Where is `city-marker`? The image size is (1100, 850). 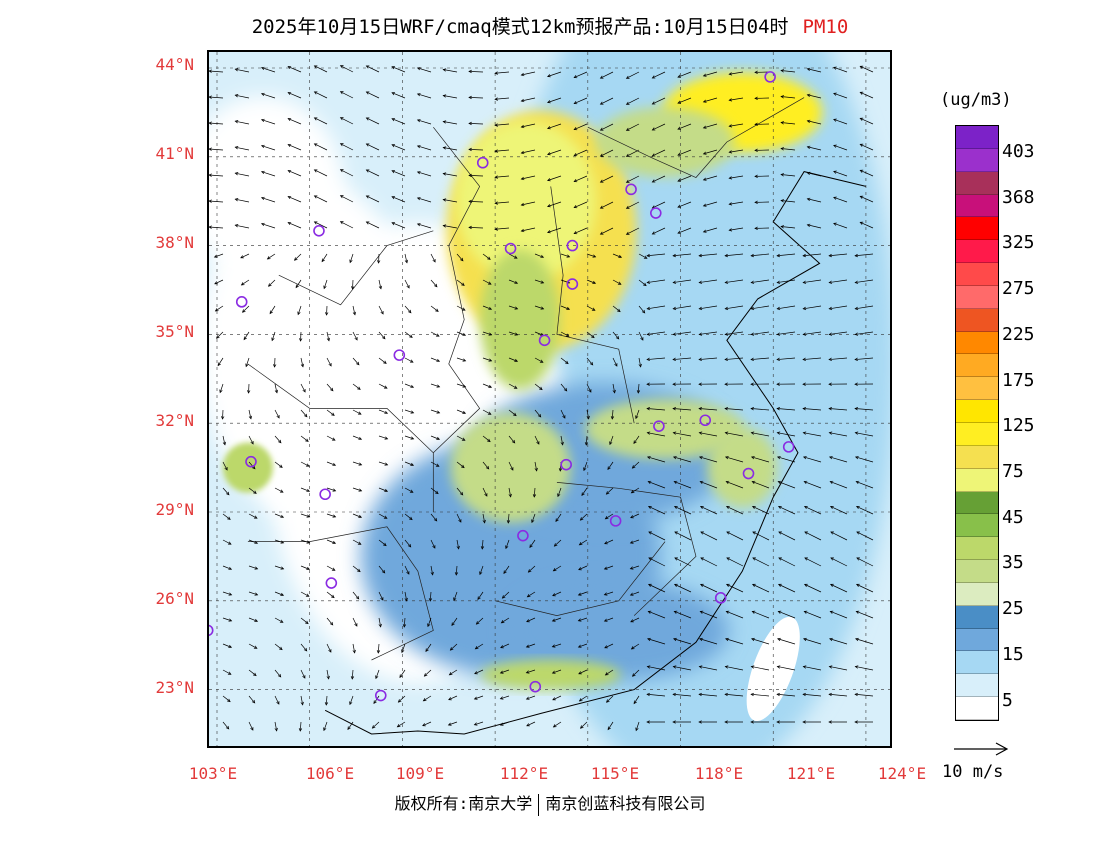 city-marker is located at coordinates (380, 695).